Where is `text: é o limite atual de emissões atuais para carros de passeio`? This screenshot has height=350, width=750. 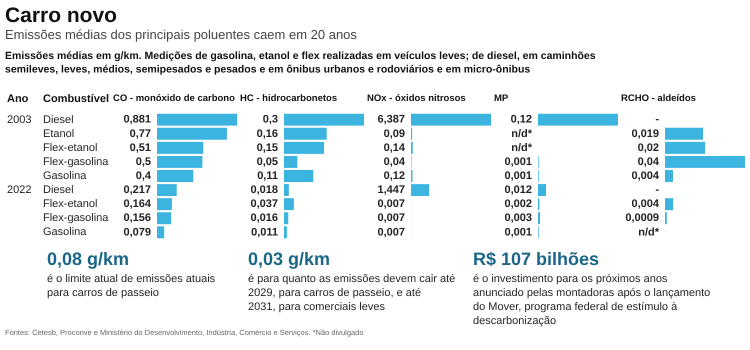
text: é o limite atual de emissões atuais para carros de passeio is located at coordinates (131, 286).